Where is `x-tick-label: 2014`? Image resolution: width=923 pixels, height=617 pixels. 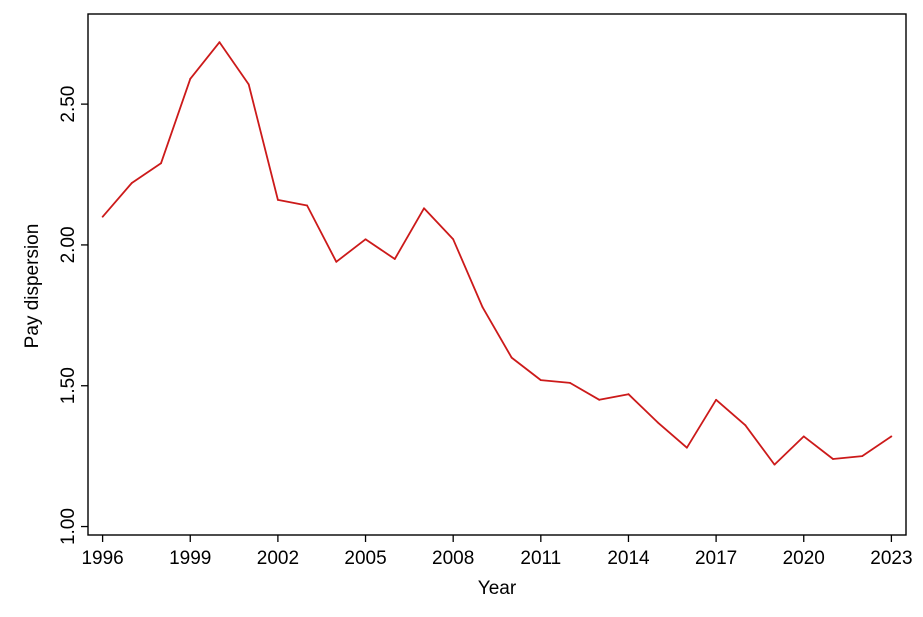 x-tick-label: 2014 is located at coordinates (628, 558).